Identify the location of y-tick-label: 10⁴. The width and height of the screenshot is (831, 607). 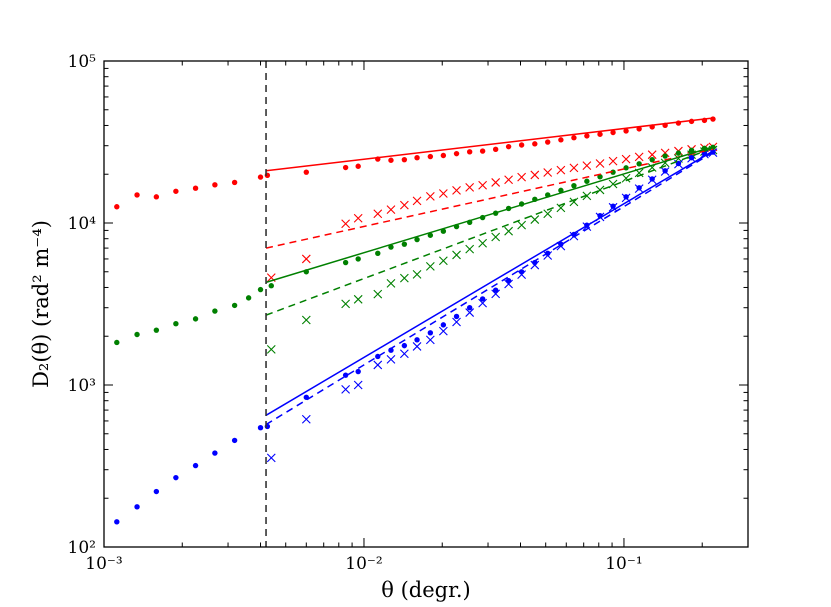
(82, 224).